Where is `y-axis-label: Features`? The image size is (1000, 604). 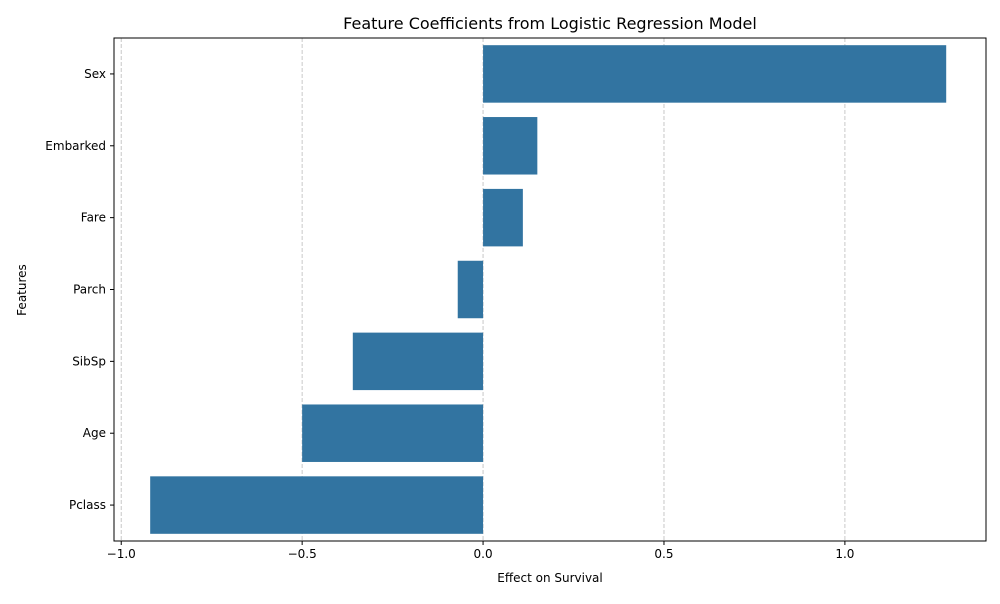 y-axis-label: Features is located at coordinates (22, 290).